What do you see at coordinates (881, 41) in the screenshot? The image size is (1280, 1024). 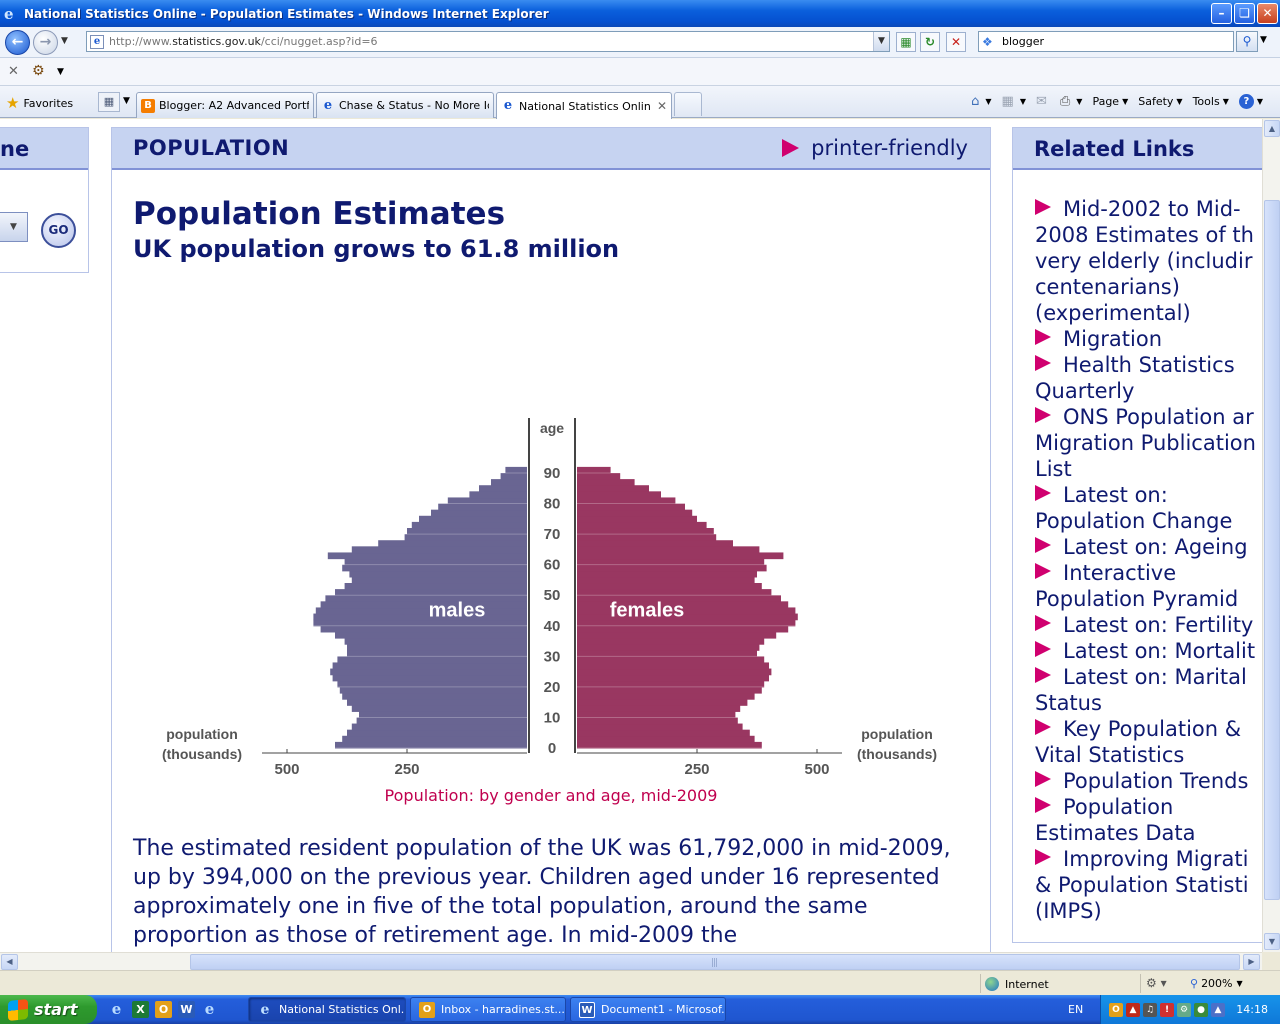 I see `address-dropdown-icon: ▼` at bounding box center [881, 41].